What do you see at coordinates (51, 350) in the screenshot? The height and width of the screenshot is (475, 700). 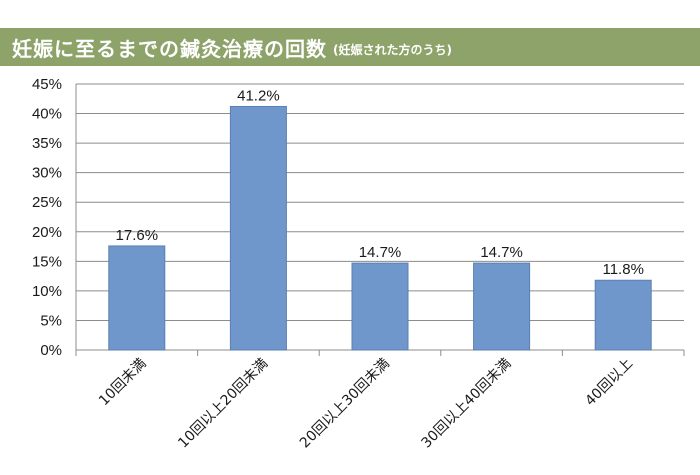 I see `y-tick-label: 0%` at bounding box center [51, 350].